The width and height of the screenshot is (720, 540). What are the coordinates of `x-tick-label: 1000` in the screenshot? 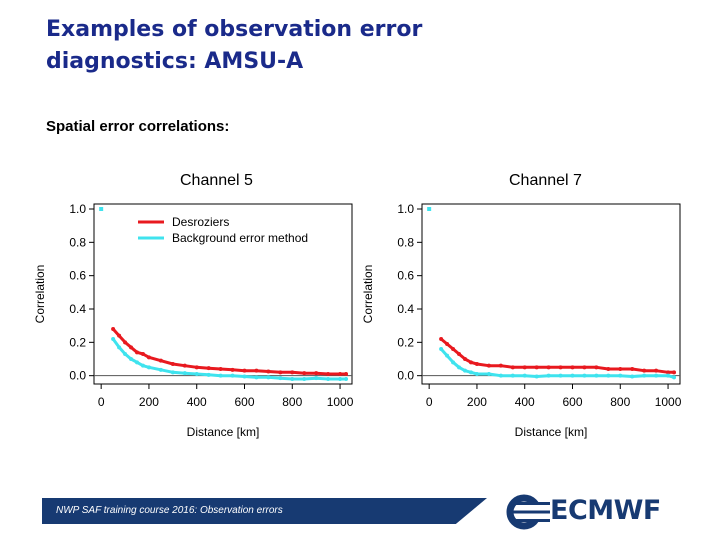 It's located at (668, 402).